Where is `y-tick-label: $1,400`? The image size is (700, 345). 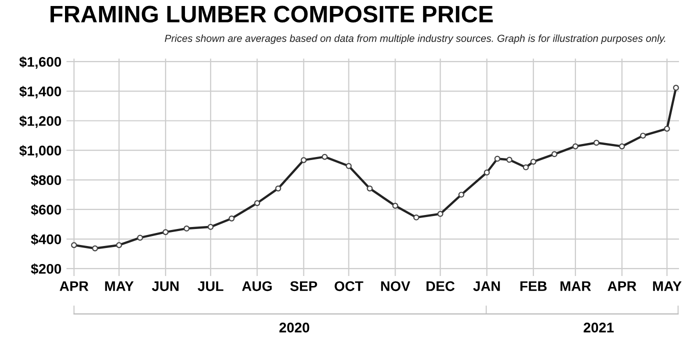 y-tick-label: $1,400 is located at coordinates (40, 92).